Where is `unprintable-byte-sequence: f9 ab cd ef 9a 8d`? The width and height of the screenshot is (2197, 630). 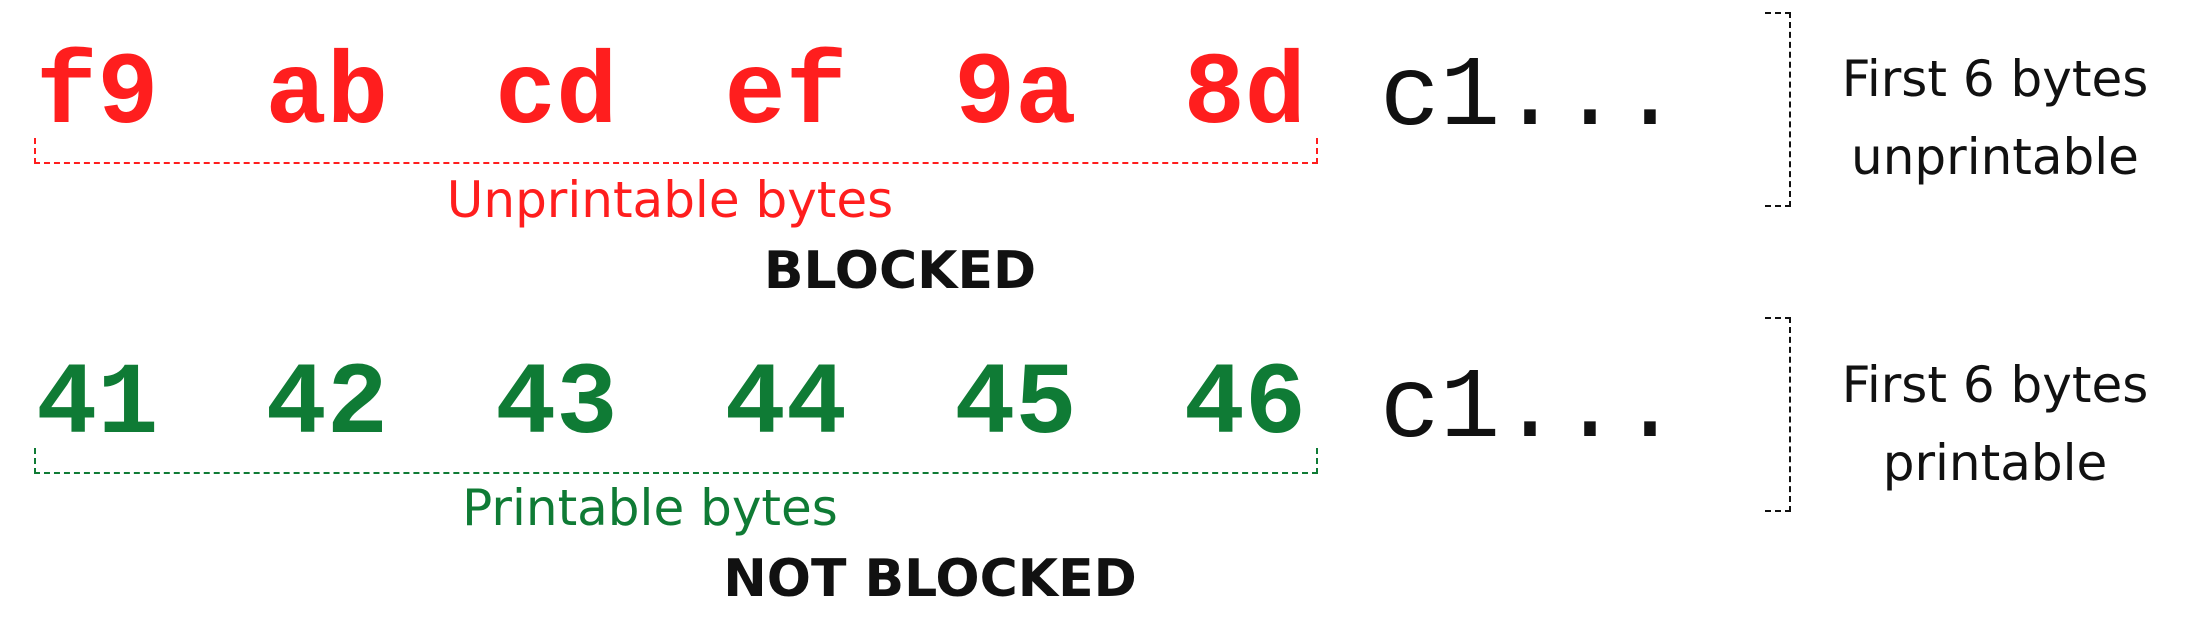
unprintable-byte-sequence: f9 ab cd ef 9a 8d is located at coordinates (671, 95).